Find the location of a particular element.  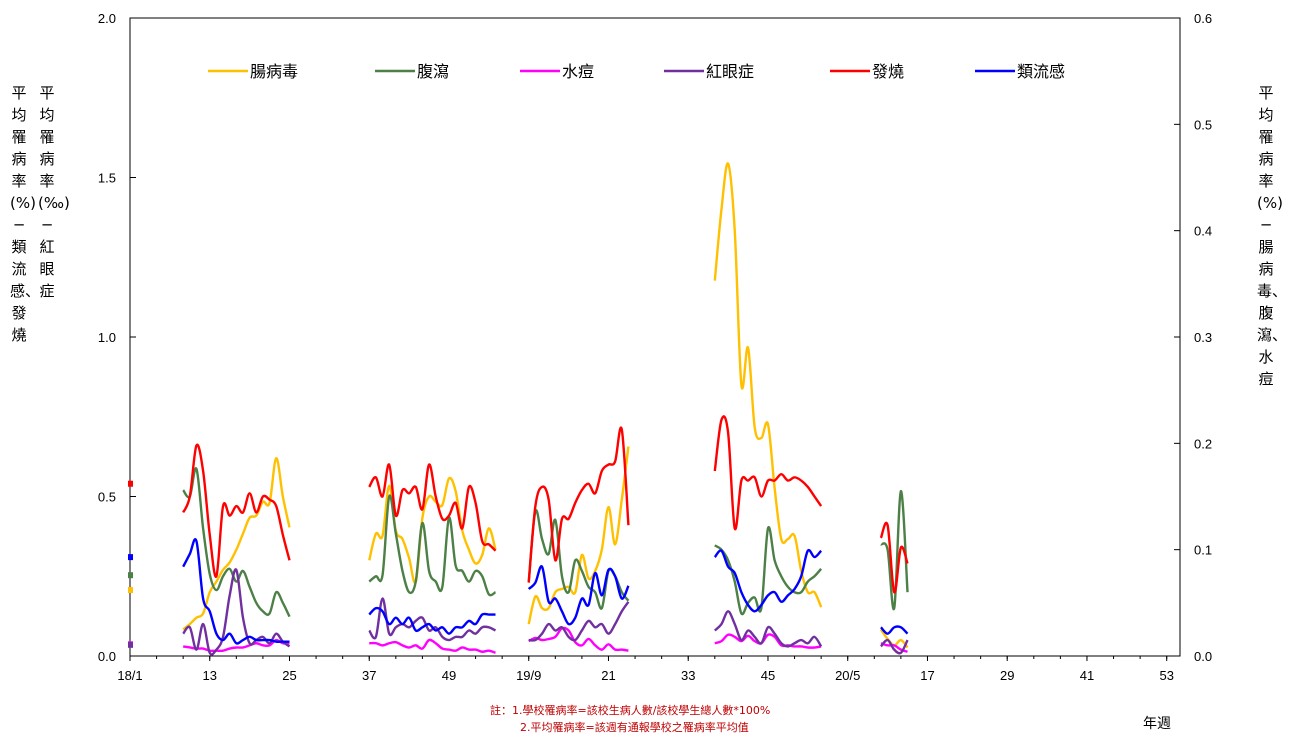

x-axis-tick-label: 37 is located at coordinates (369, 675).